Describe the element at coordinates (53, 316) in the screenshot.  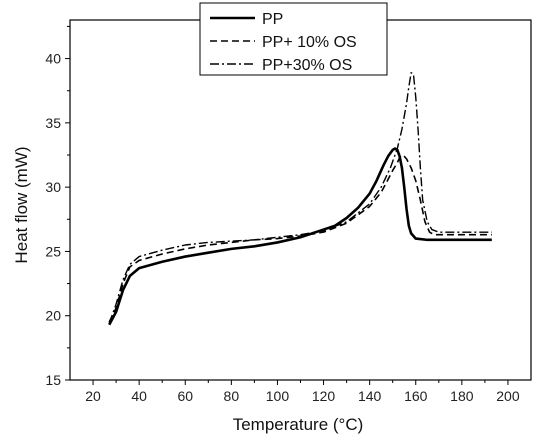
I see `y-tick-label: 20` at that location.